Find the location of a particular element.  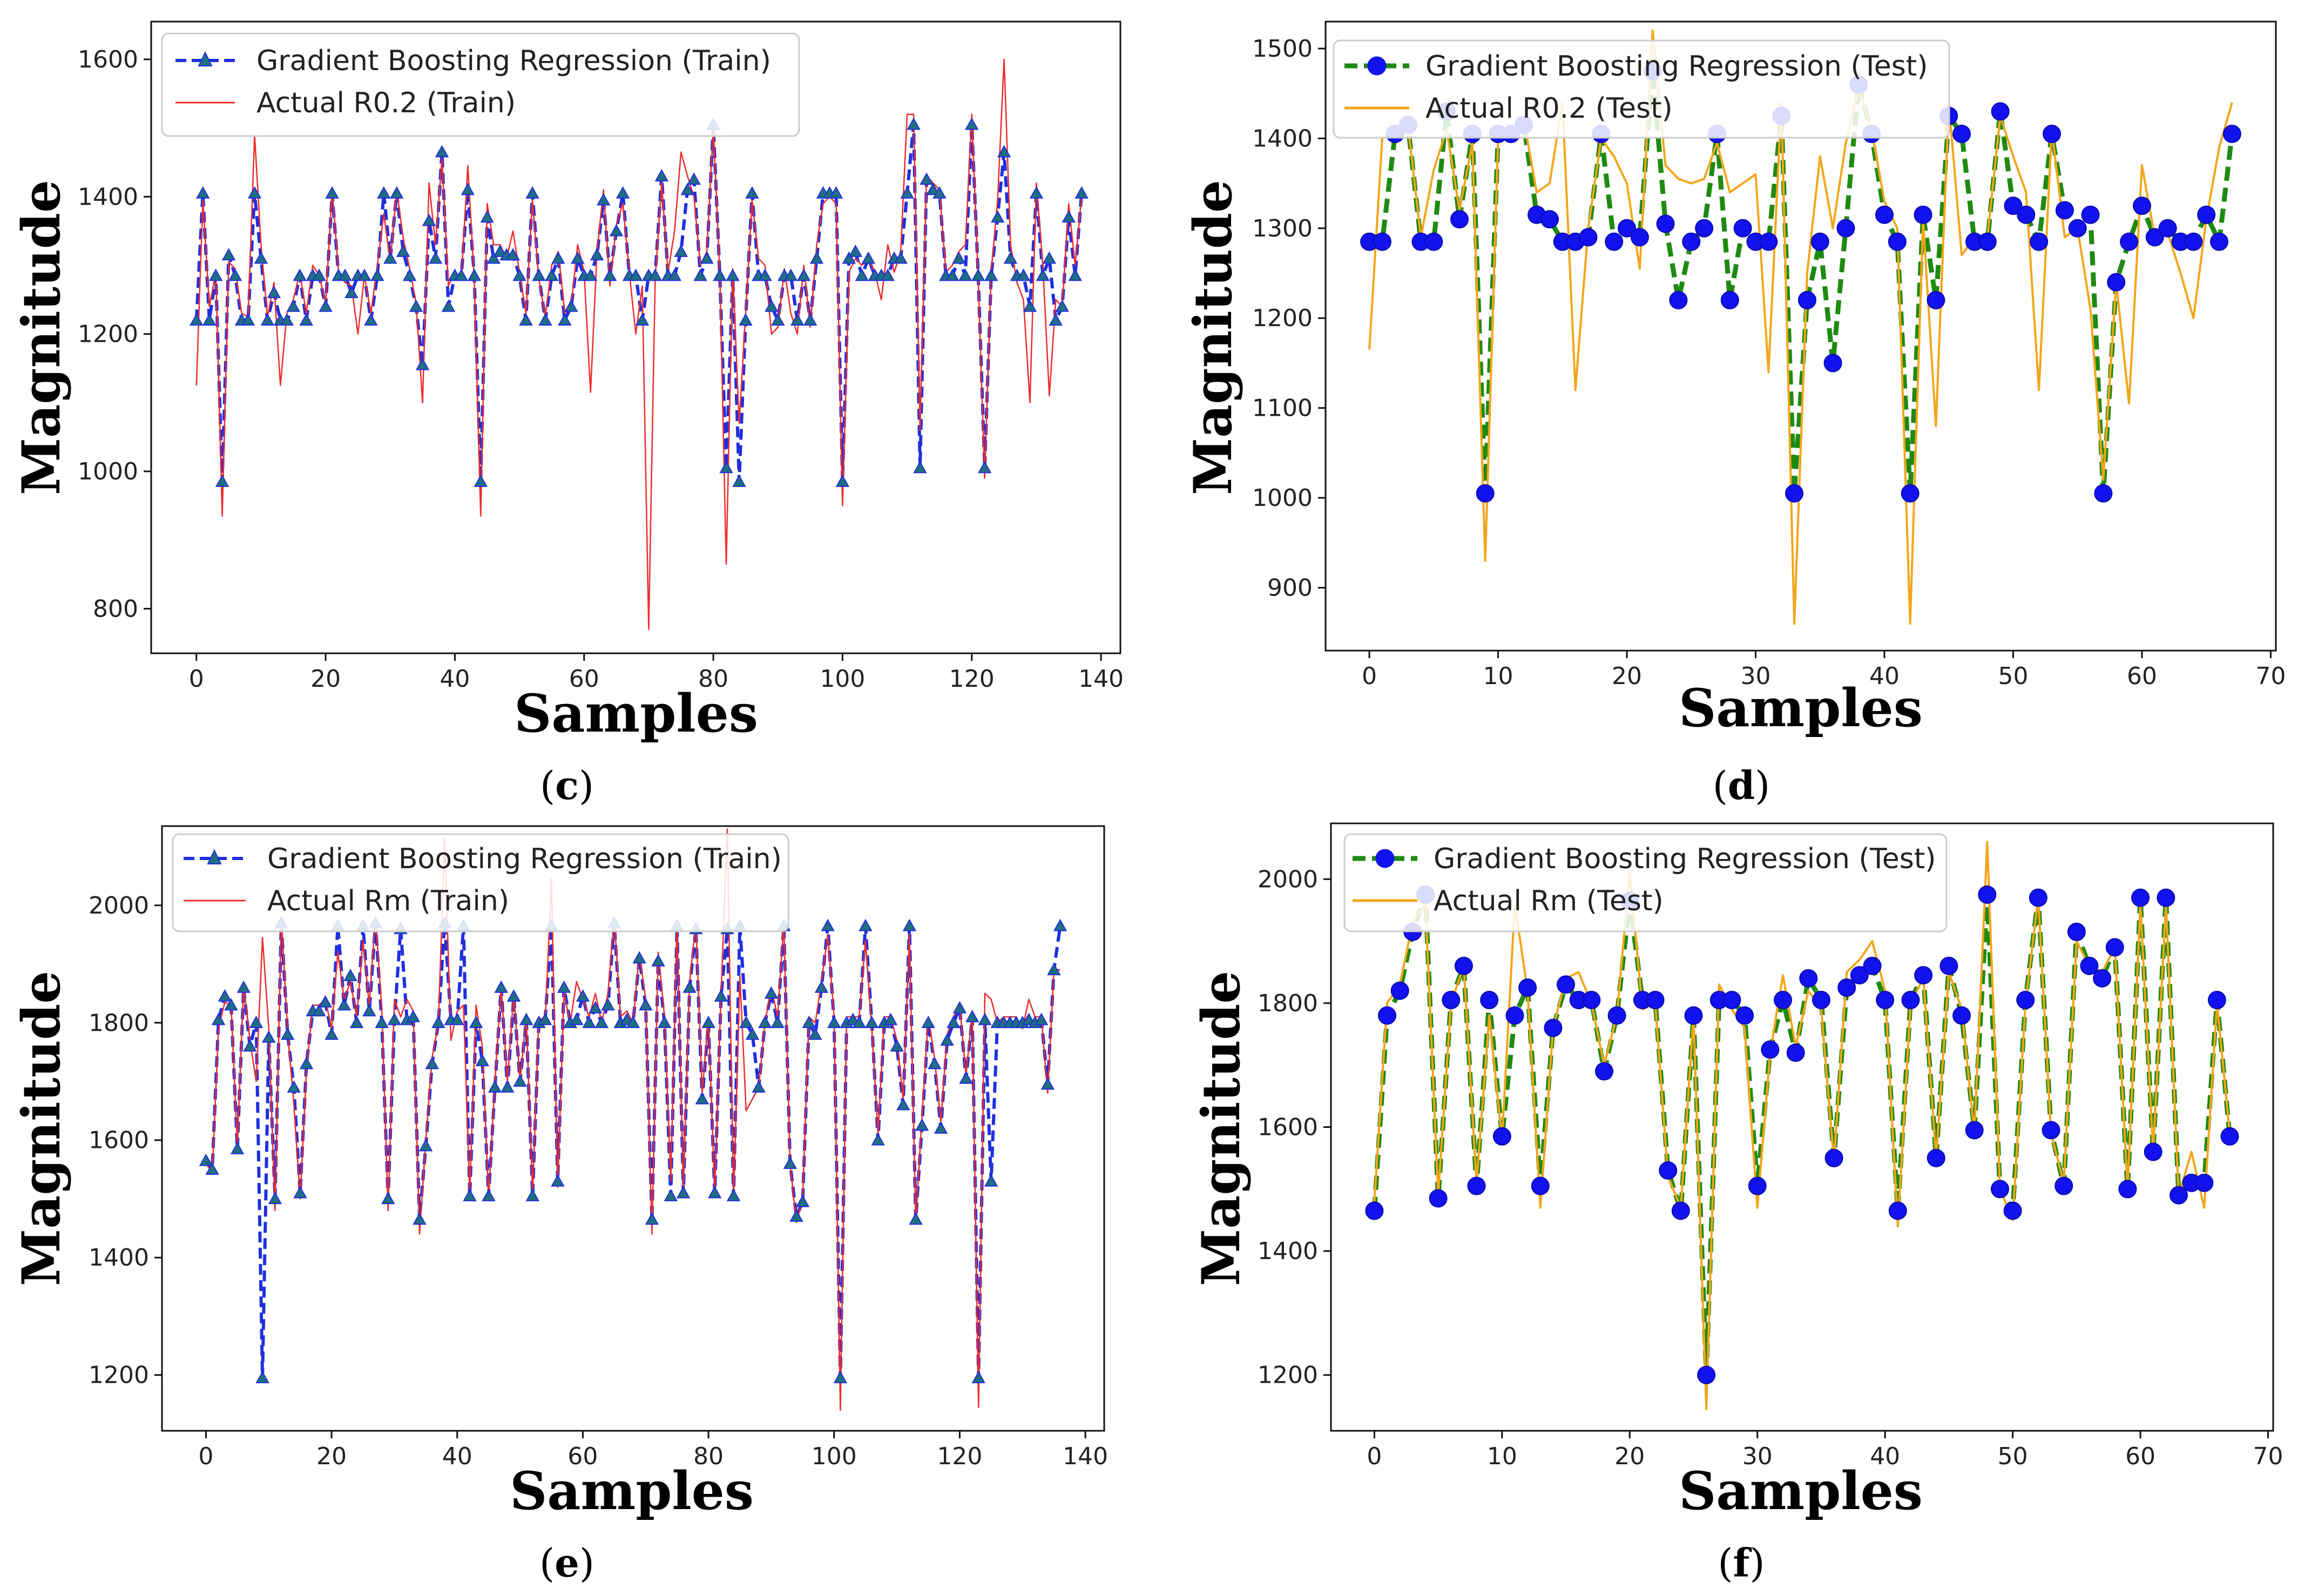

panel-f-y-axis-label: Magnitude is located at coordinates (1221, 1128).